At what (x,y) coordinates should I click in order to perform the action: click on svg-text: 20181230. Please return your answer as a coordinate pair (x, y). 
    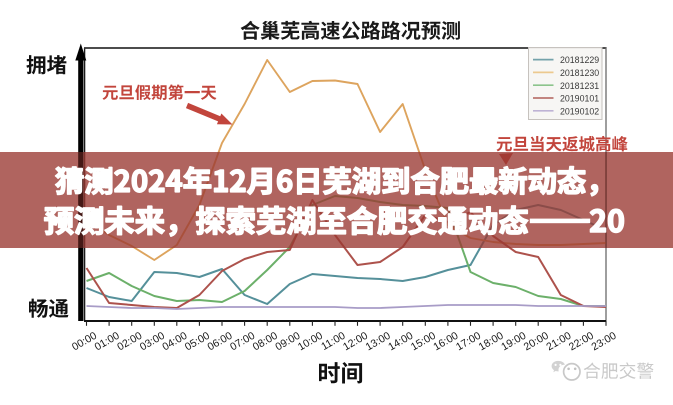
    Looking at the image, I should click on (579, 73).